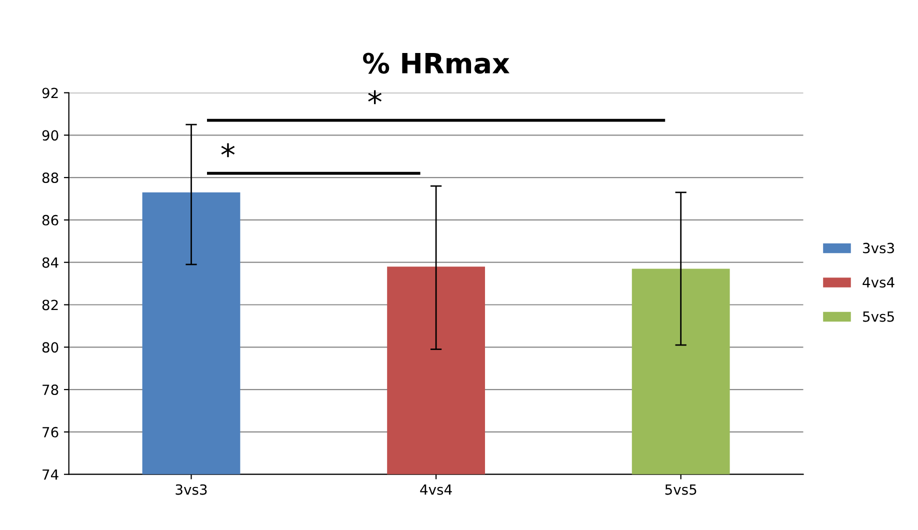  What do you see at coordinates (50, 432) in the screenshot?
I see `y-tick-label: 76` at bounding box center [50, 432].